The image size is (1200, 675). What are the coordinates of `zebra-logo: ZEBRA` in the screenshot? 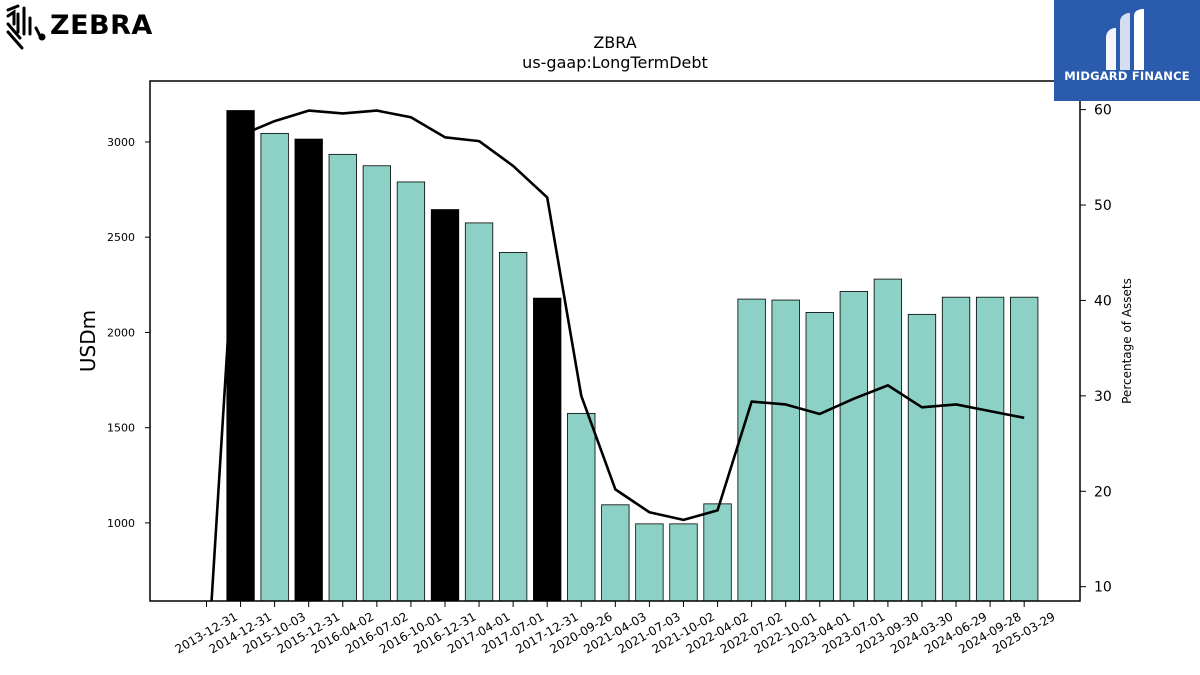 It's located at (79, 28).